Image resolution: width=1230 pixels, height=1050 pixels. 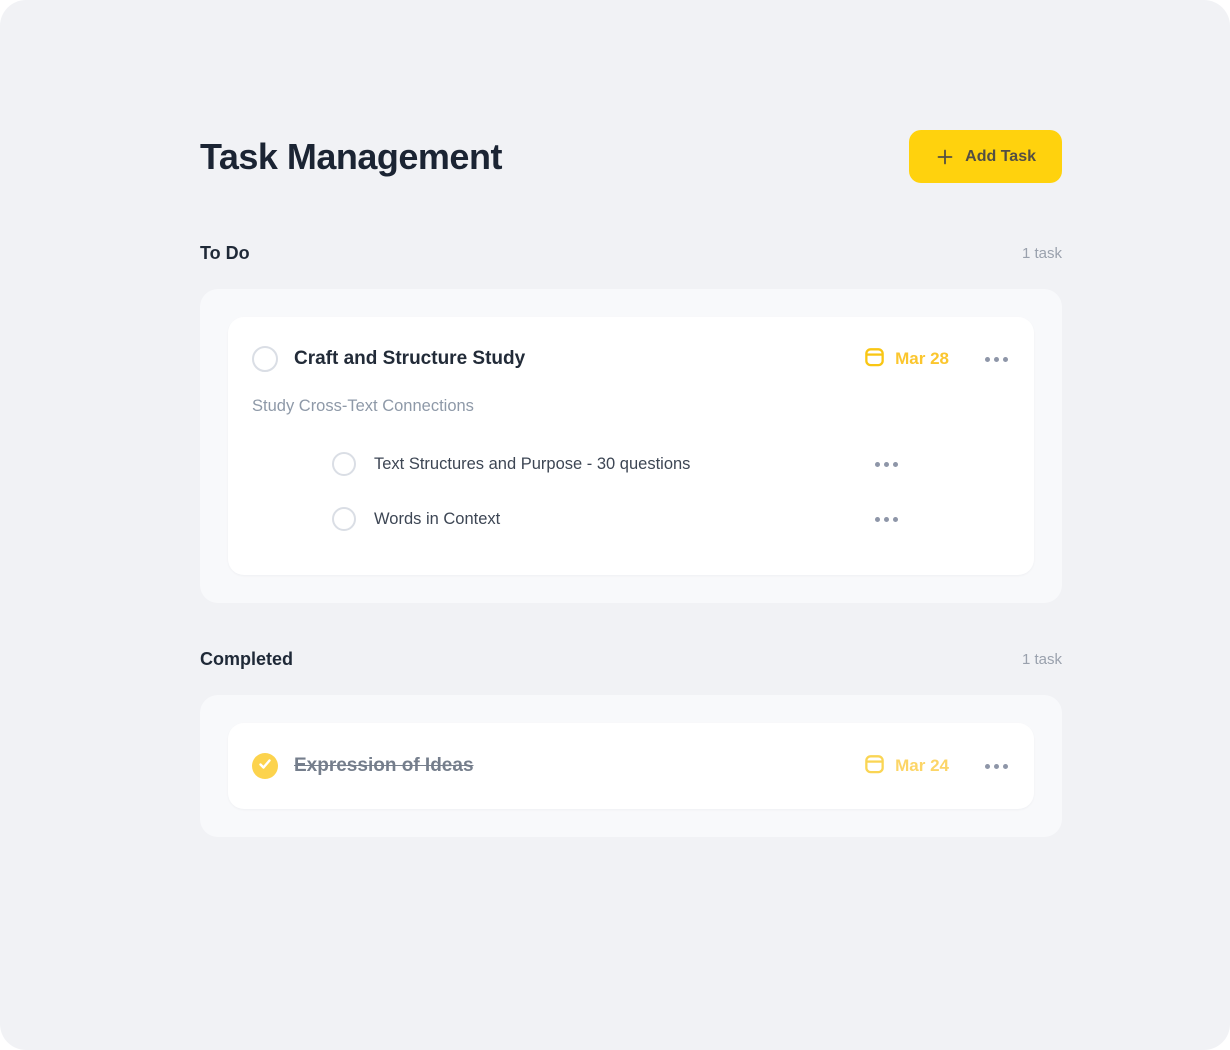 What do you see at coordinates (247, 659) in the screenshot?
I see `section-label: Completed` at bounding box center [247, 659].